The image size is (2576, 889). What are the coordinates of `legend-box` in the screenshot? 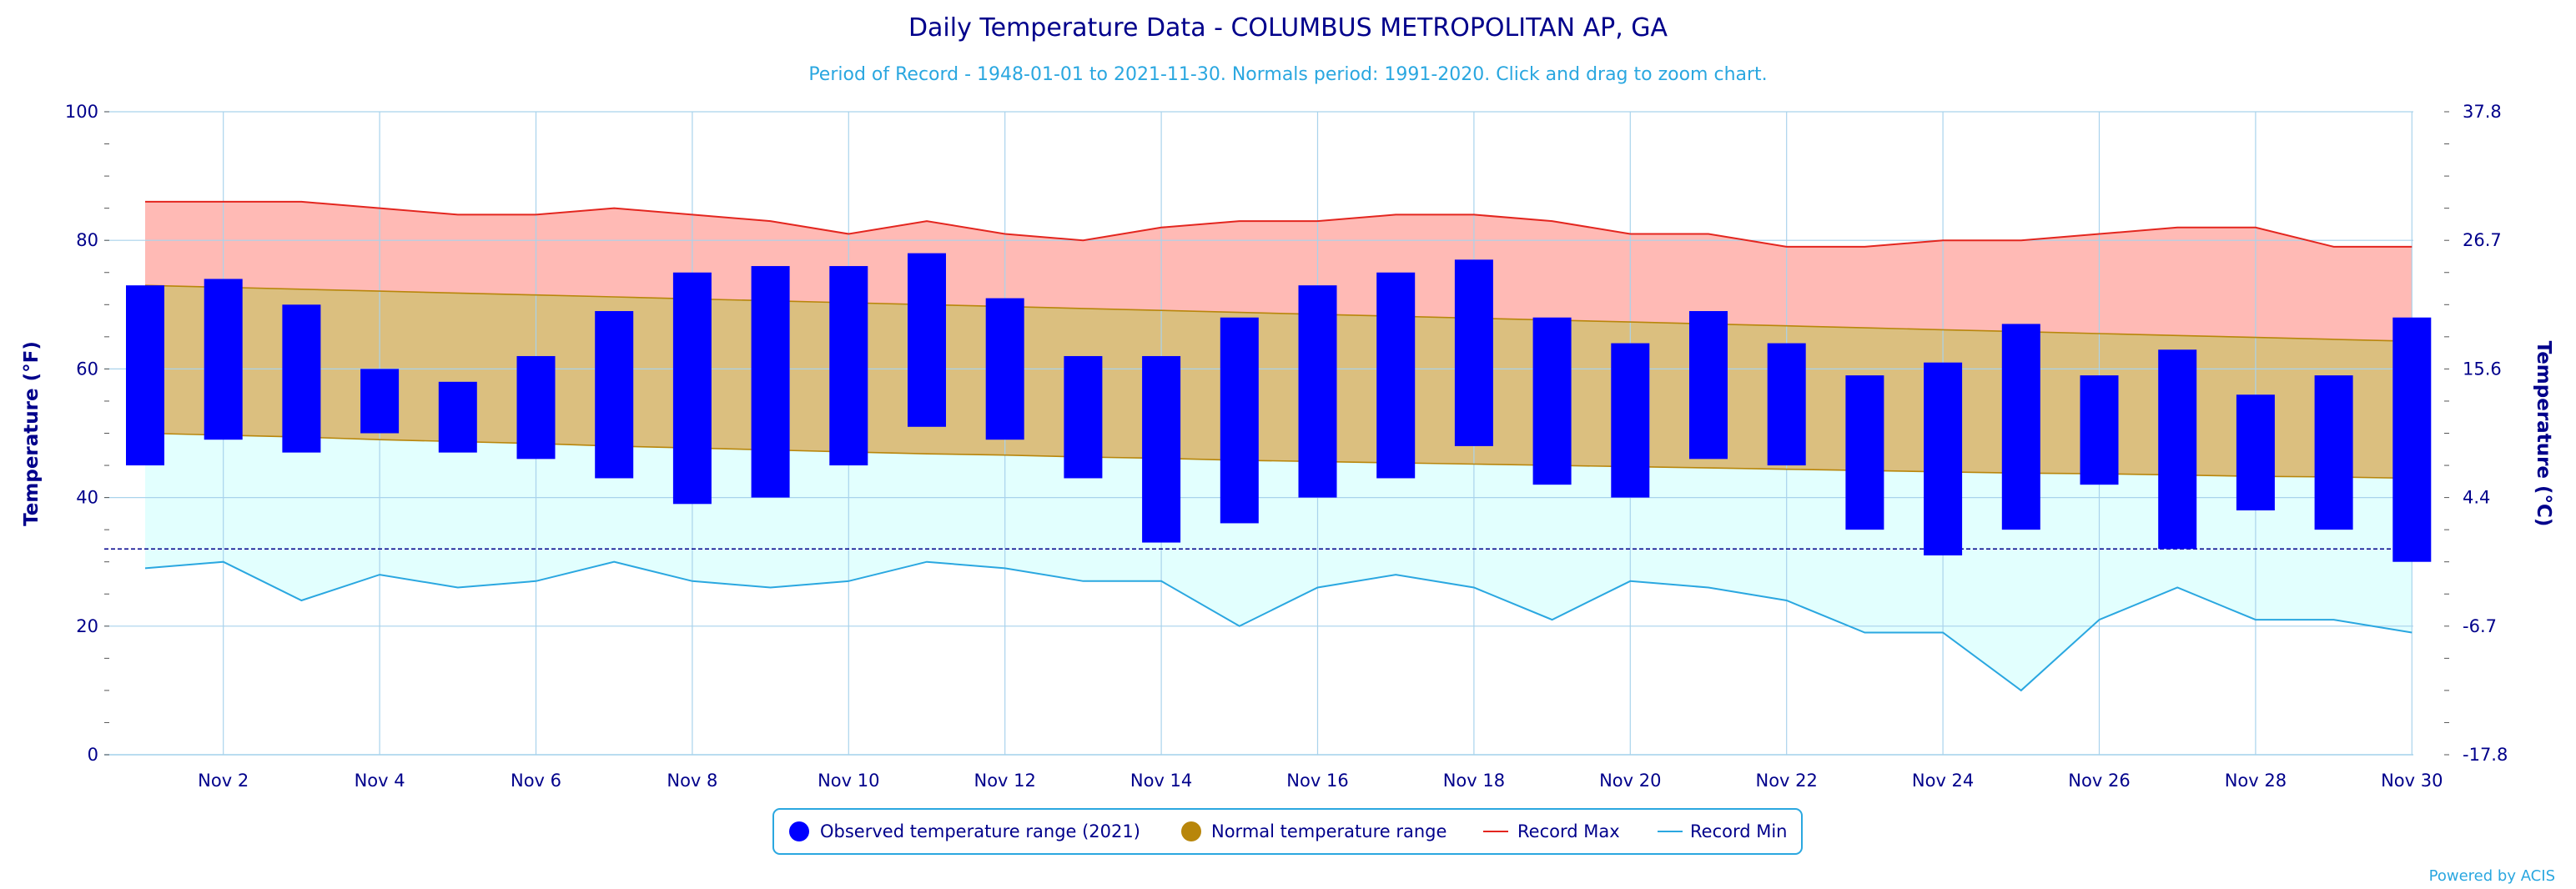 It's located at (1287, 831).